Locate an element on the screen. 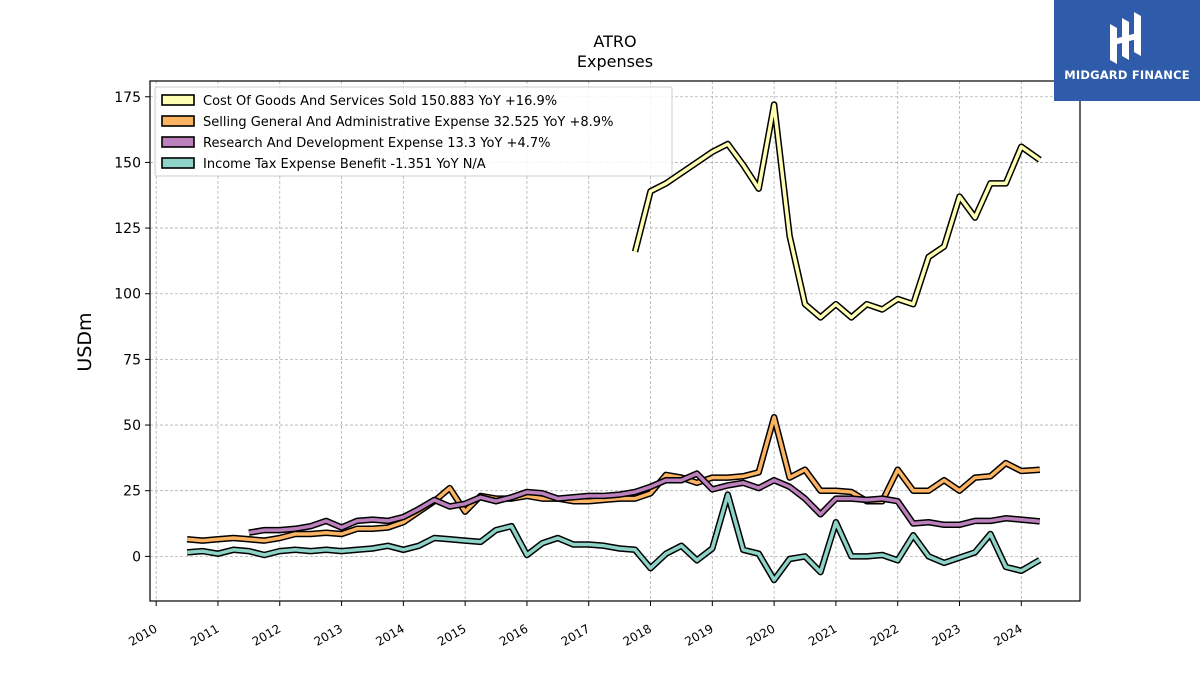 The height and width of the screenshot is (675, 1200). x-tick-label: 2012 is located at coordinates (266, 634).